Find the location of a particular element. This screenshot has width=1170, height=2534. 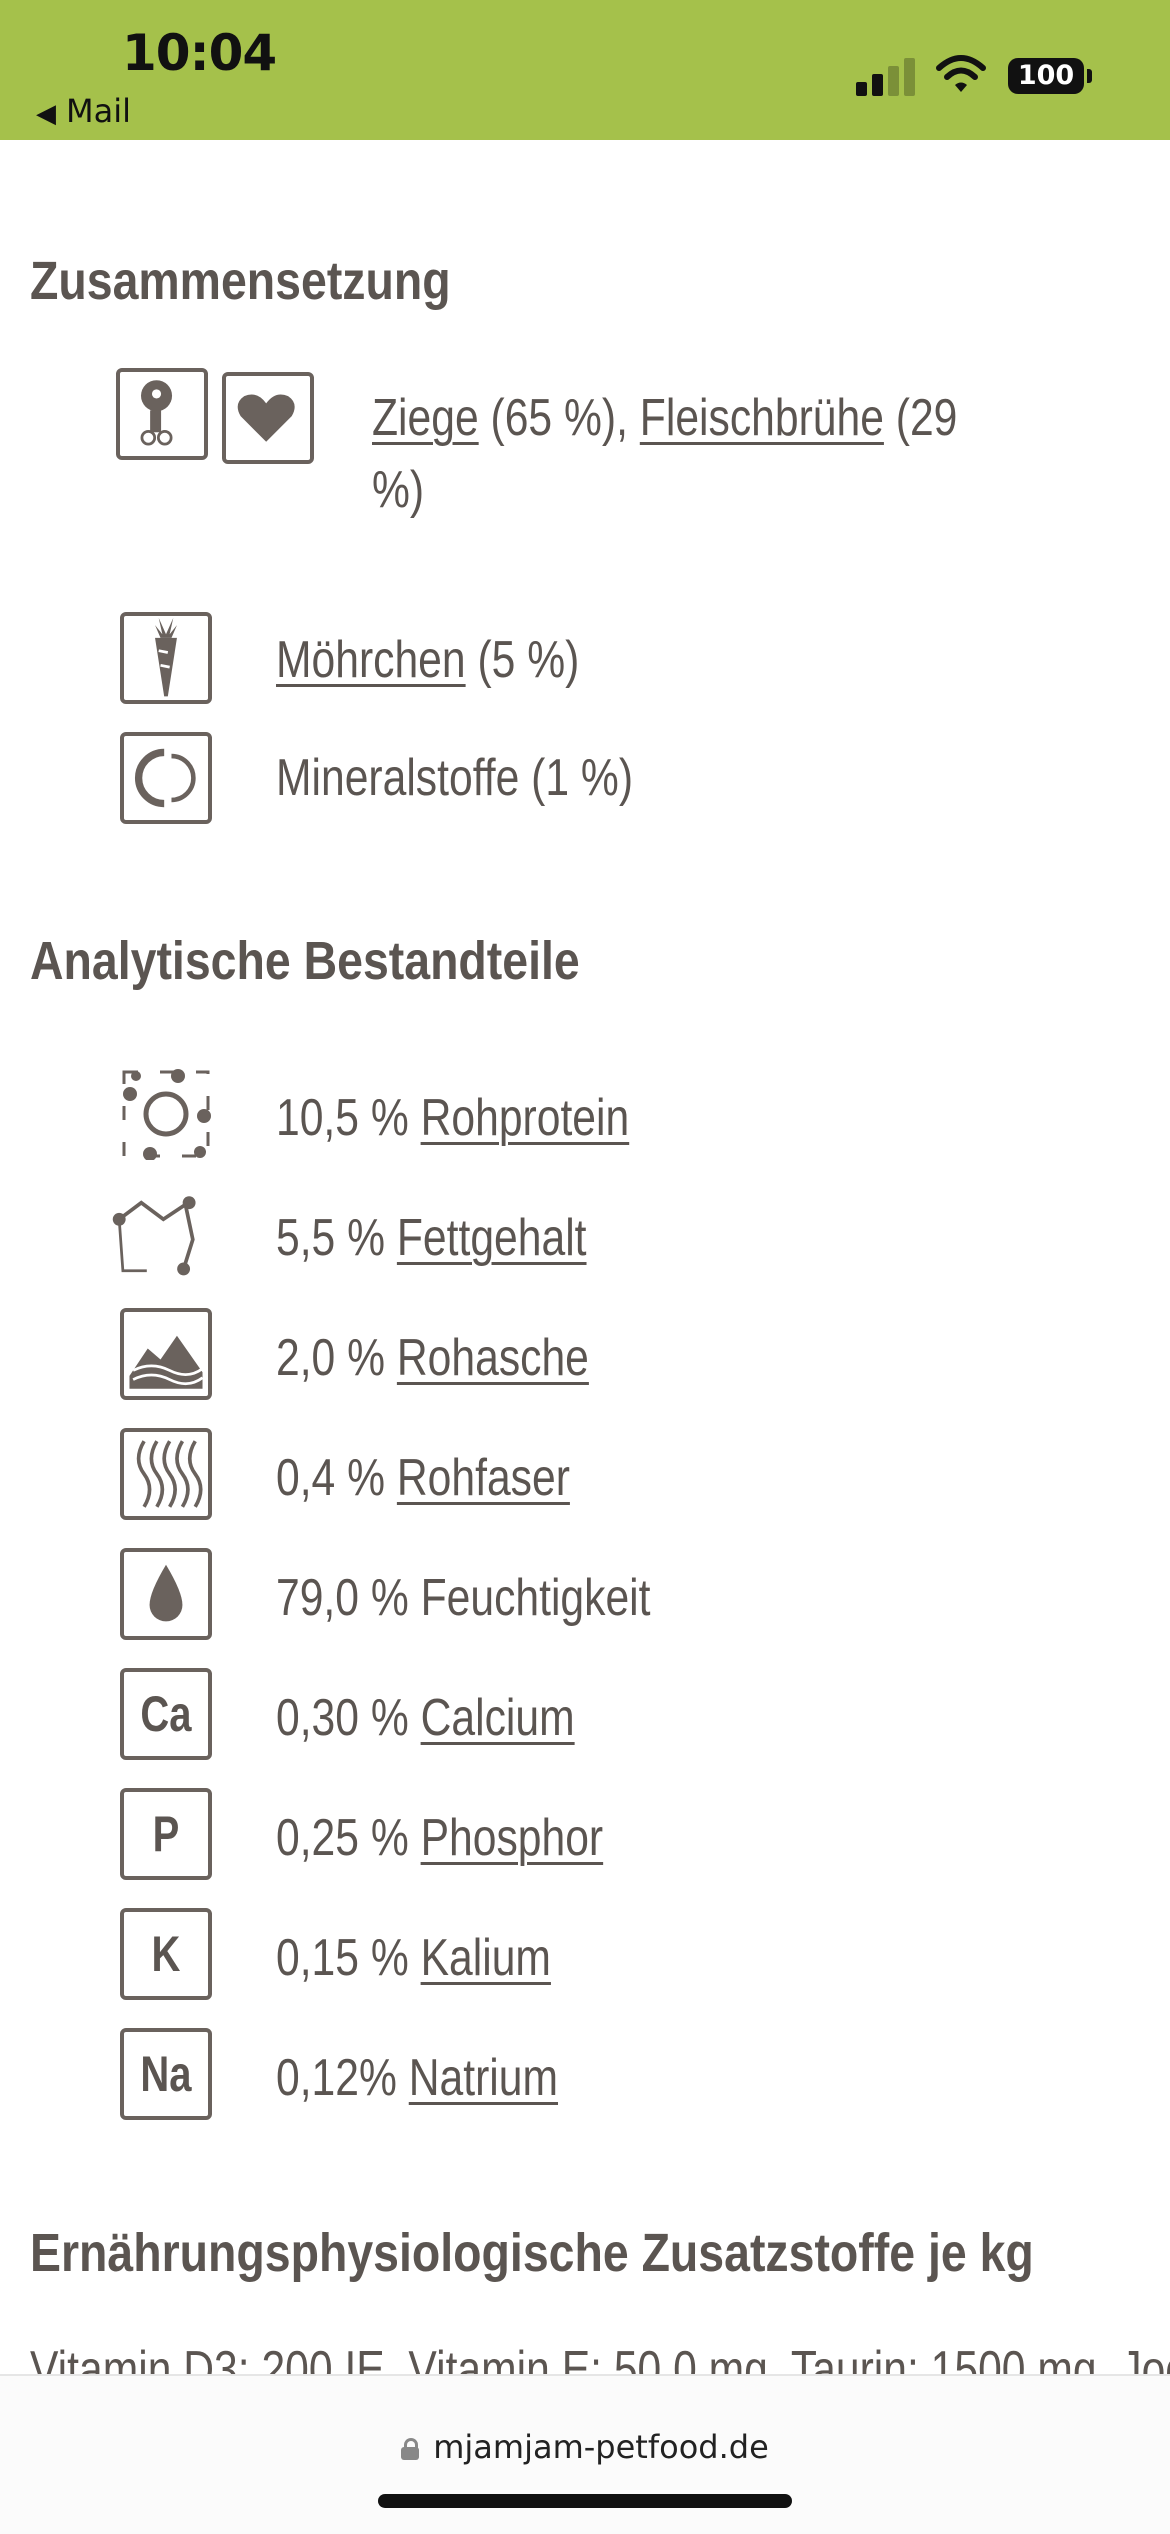

phosphor-value: 0,25 % is located at coordinates (348, 1838).